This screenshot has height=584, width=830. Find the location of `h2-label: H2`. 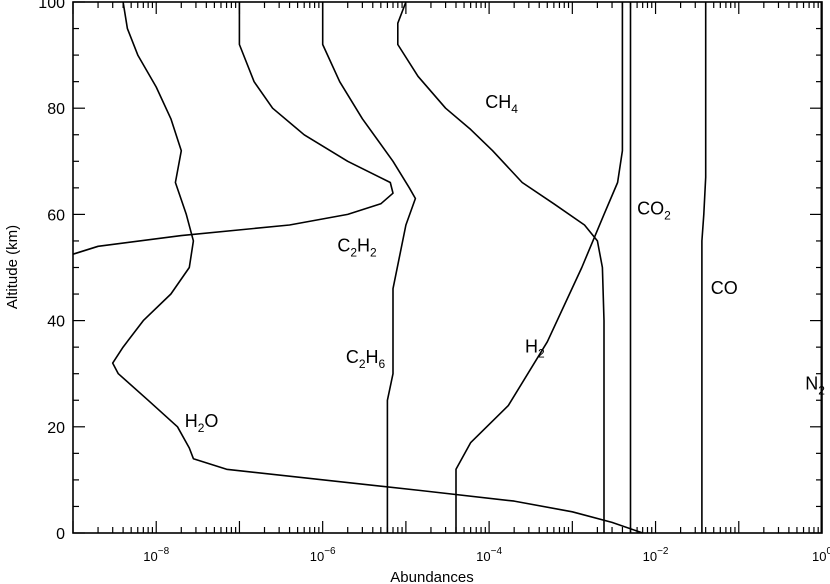

h2-label: H2 is located at coordinates (535, 348).